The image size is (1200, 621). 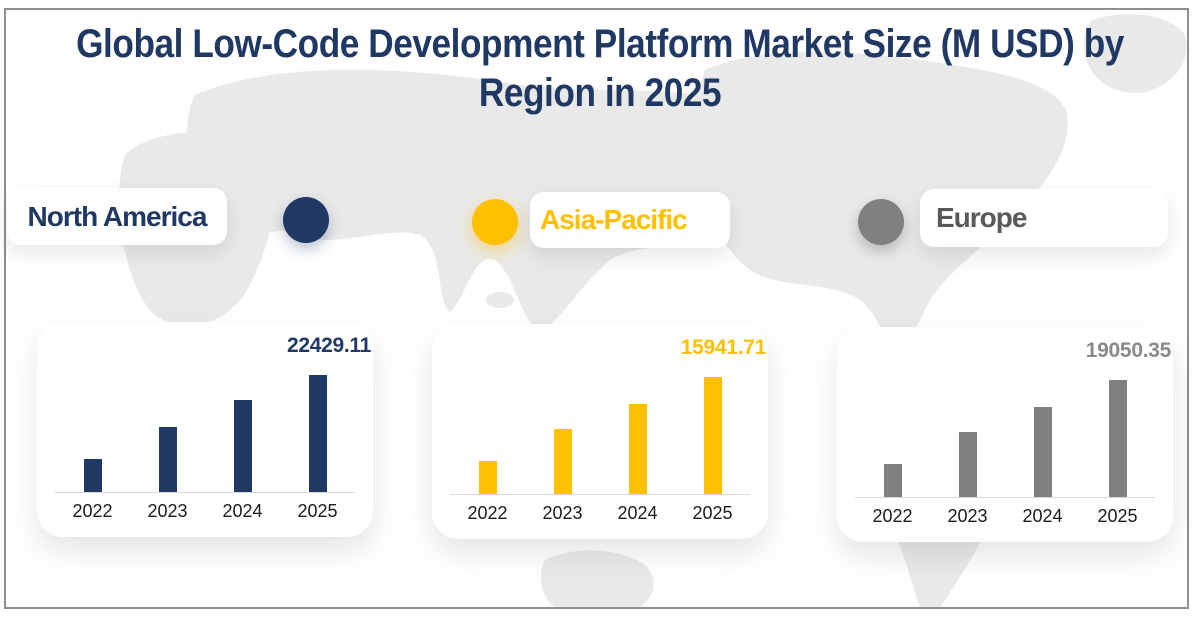 I want to click on legend-circle-icon-europe, so click(x=881, y=222).